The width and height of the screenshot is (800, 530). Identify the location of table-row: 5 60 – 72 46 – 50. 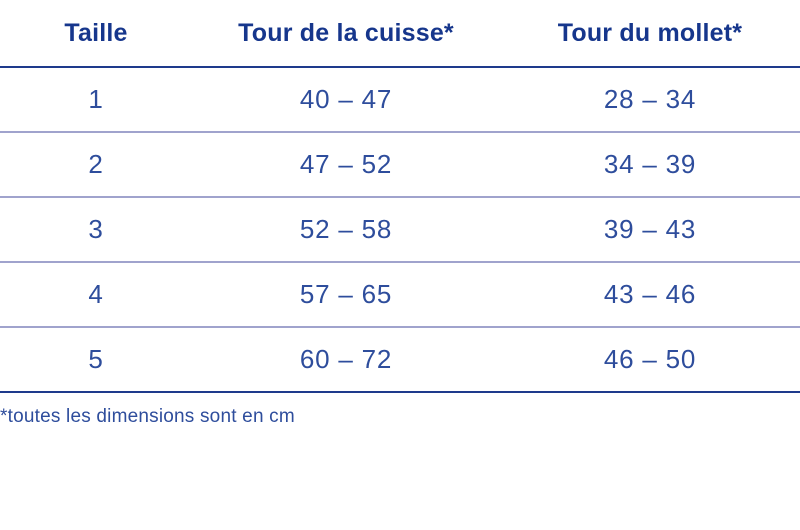
(400, 360).